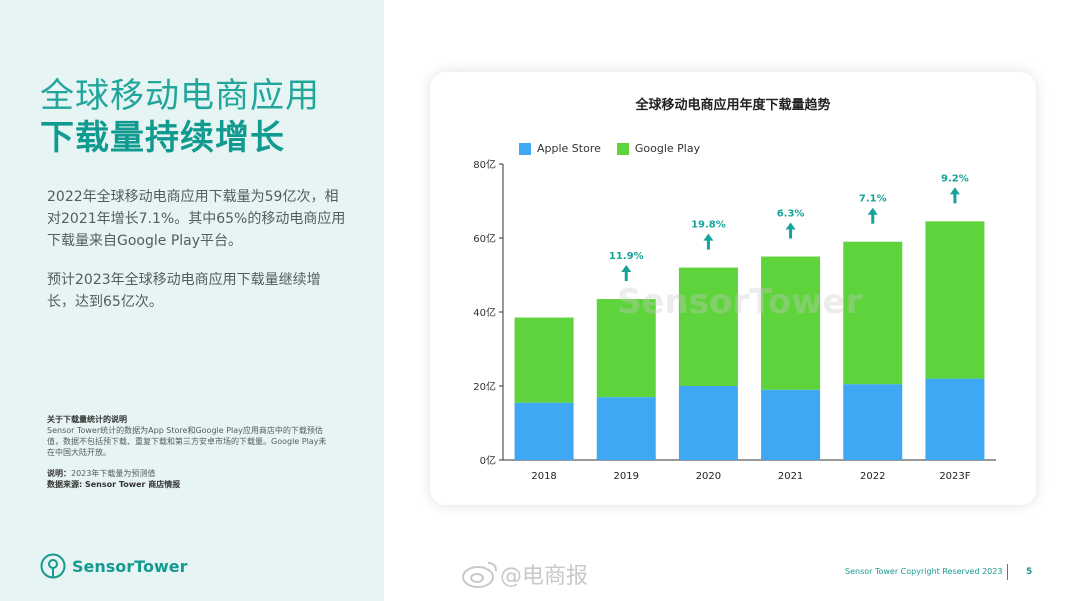  I want to click on y-tick-label: 40亿, so click(484, 312).